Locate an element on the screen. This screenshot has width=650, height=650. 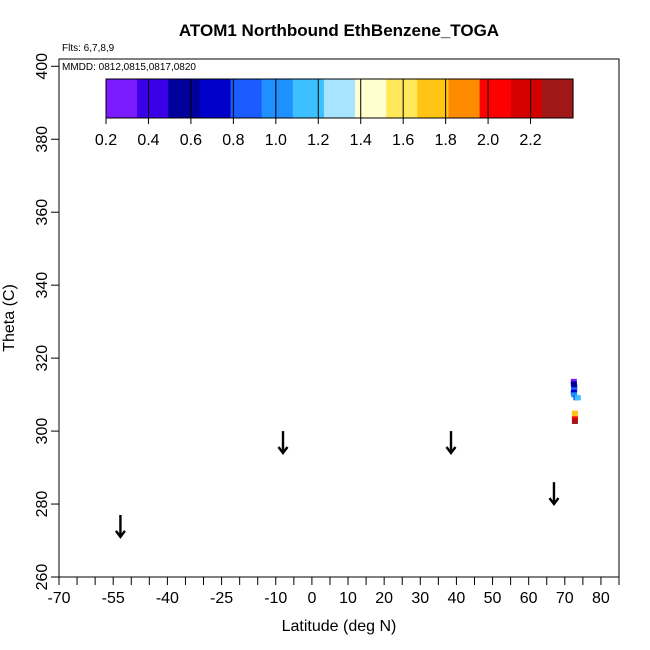
y-tick-label: 280 is located at coordinates (42, 504).